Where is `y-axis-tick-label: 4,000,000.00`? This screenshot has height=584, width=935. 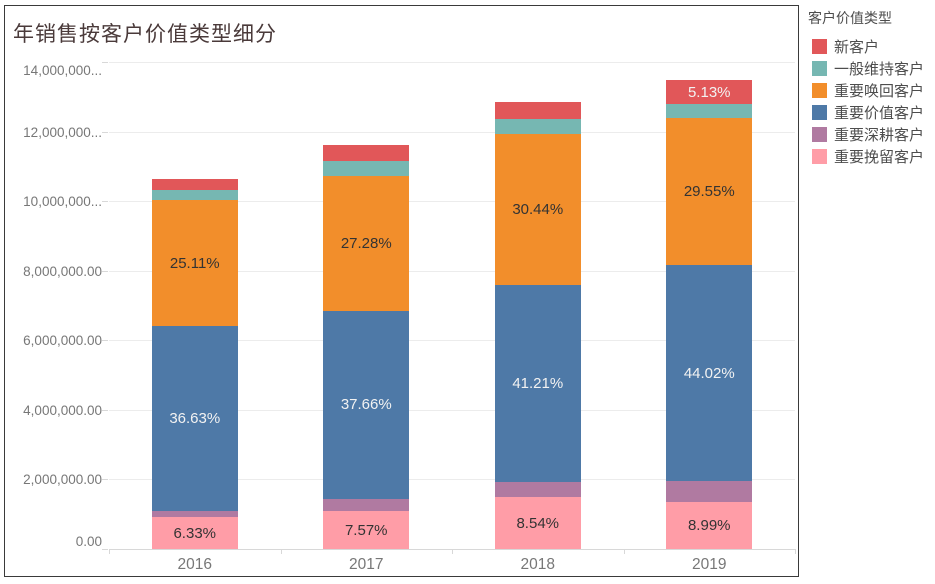
y-axis-tick-label: 4,000,000.00 is located at coordinates (62, 410).